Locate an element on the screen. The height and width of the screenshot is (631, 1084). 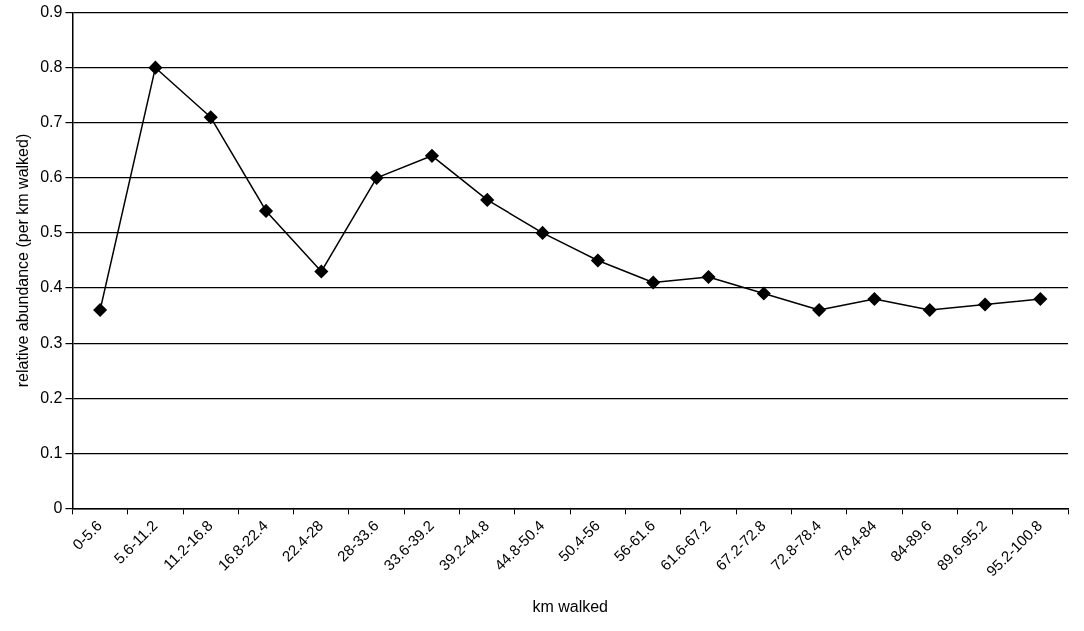
y-tick-label: 0.5 is located at coordinates (51, 232).